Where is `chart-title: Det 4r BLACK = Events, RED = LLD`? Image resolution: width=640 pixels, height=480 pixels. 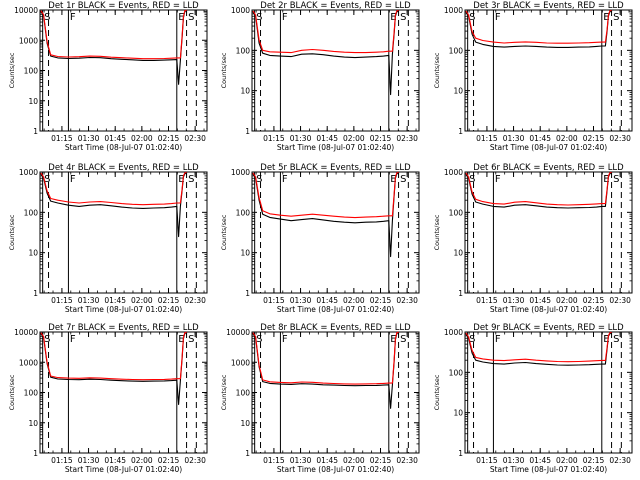 chart-title: Det 4r BLACK = Events, RED = LLD is located at coordinates (123, 168).